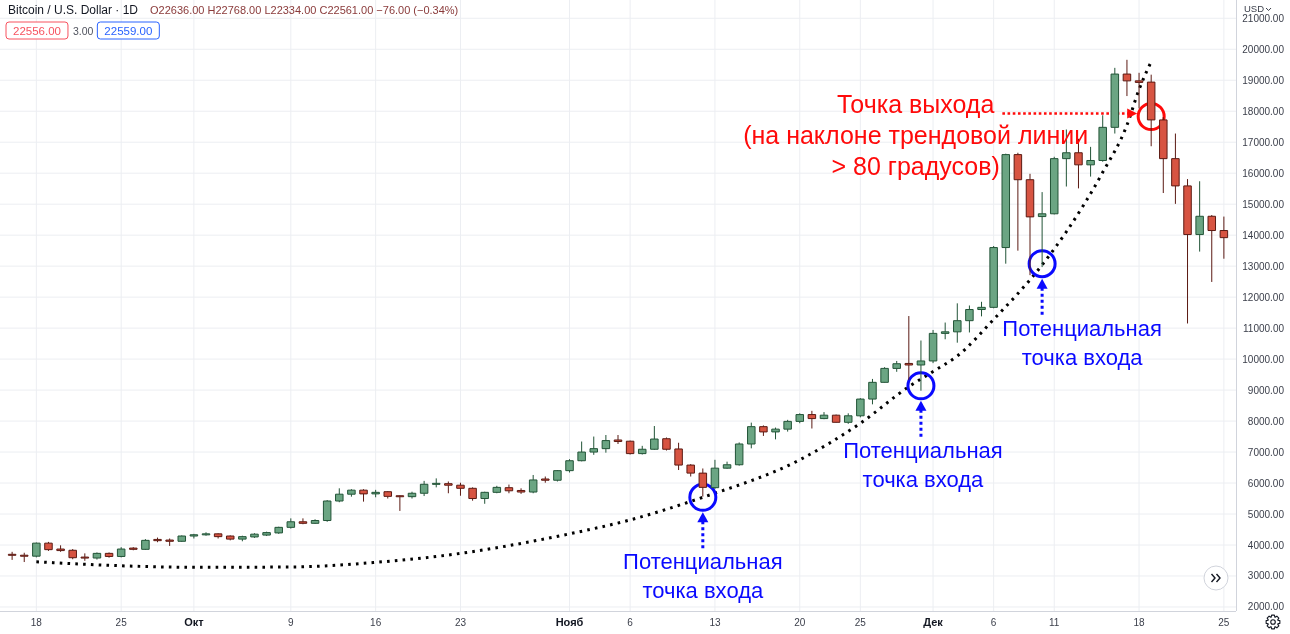  Describe the element at coordinates (1263, 18) in the screenshot. I see `y-tick-label: 21000.00` at that location.